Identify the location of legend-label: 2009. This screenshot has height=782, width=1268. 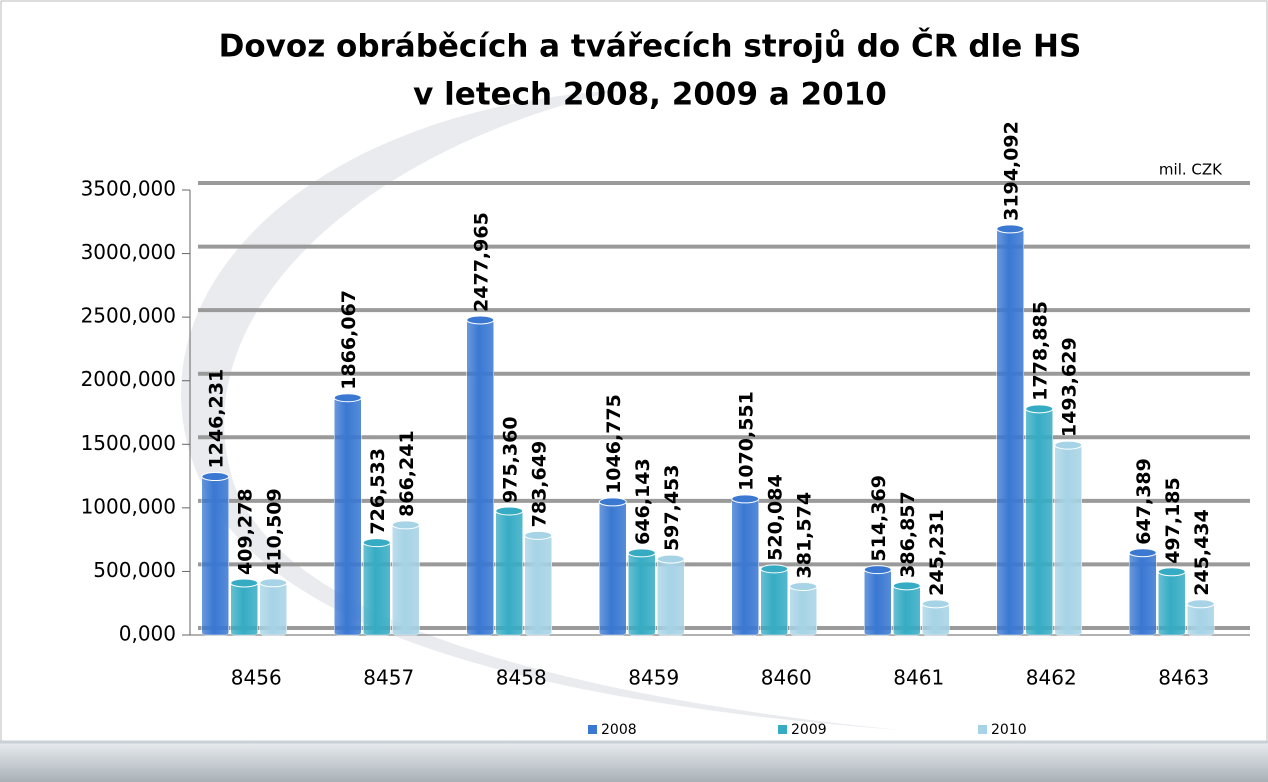
(809, 730).